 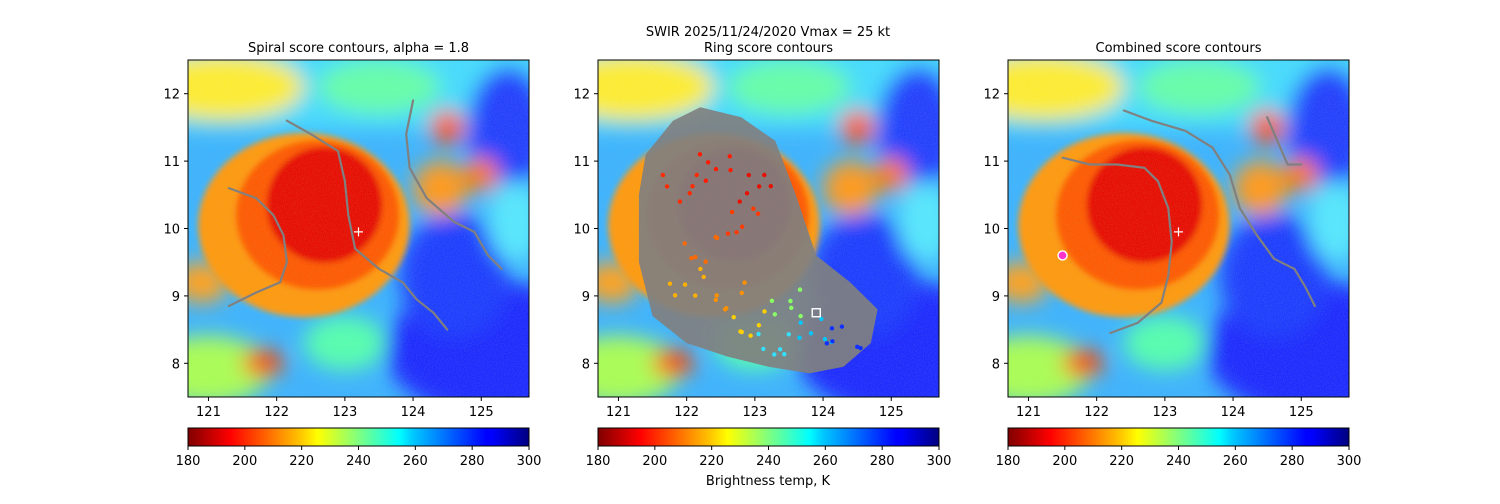 I want to click on x-tick-label: 122, so click(x=1096, y=412).